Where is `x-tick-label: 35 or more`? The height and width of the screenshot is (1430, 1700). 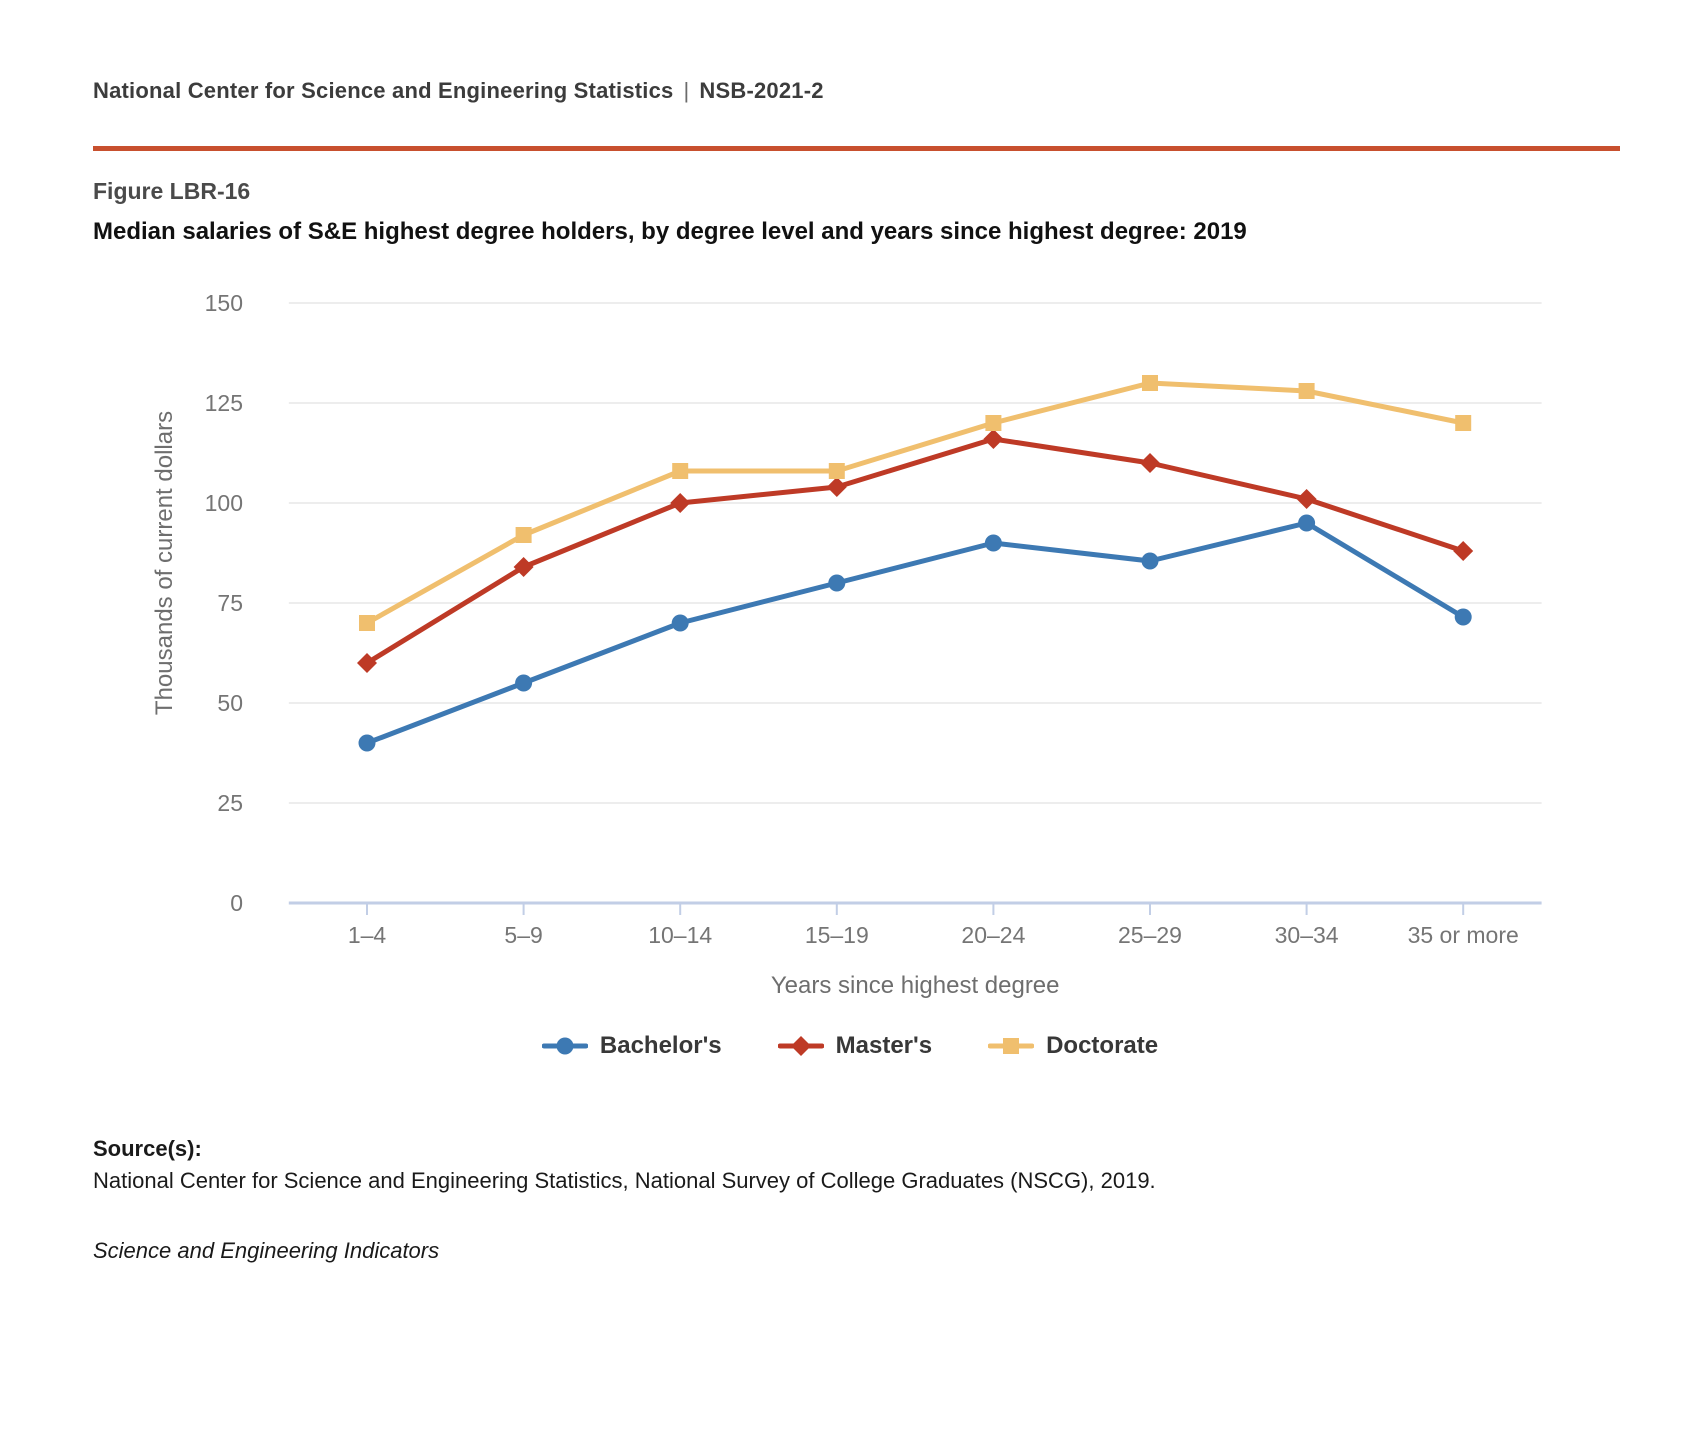
x-tick-label: 35 or more is located at coordinates (1463, 935).